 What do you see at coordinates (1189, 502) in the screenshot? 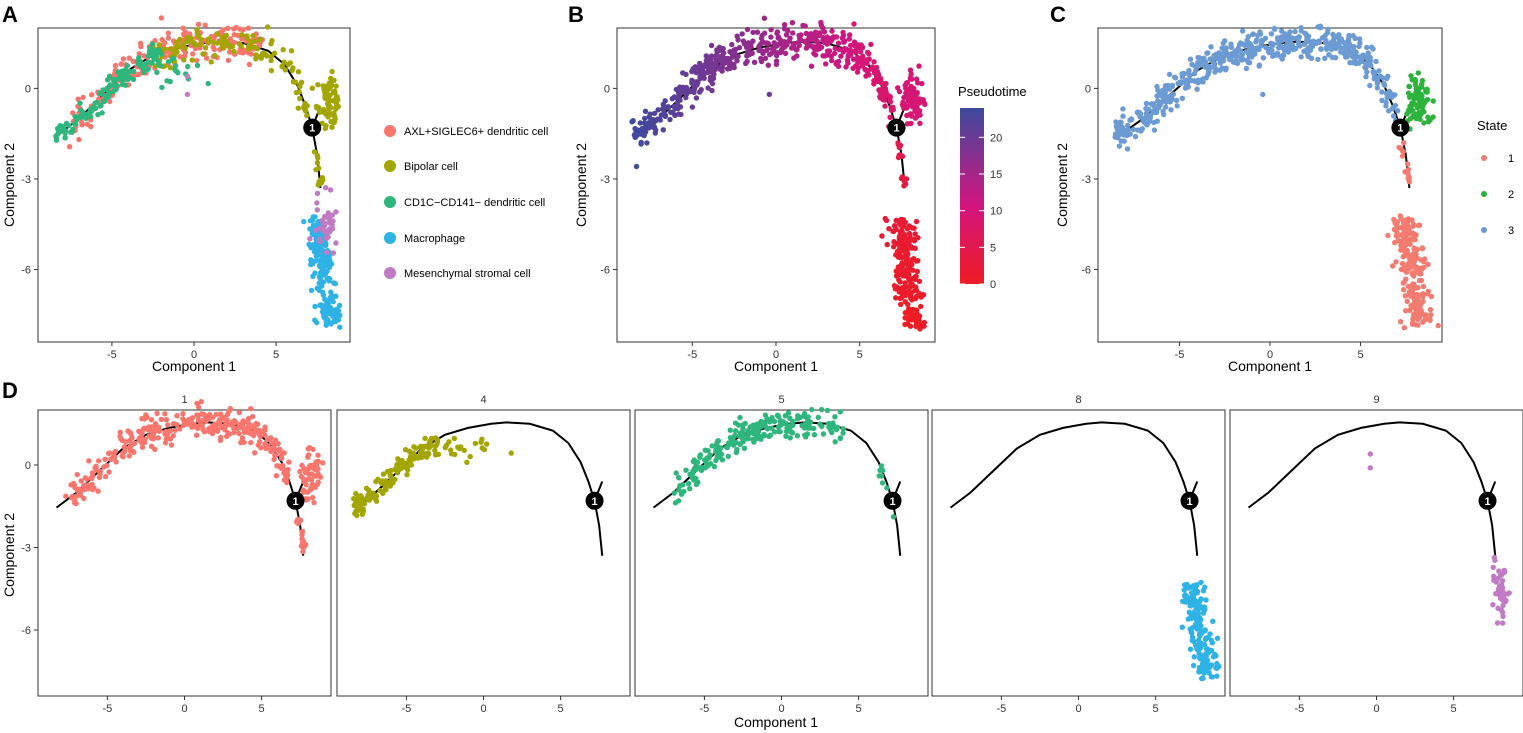
I see `panel-d-facet-8-branch-node-label: 1` at bounding box center [1189, 502].